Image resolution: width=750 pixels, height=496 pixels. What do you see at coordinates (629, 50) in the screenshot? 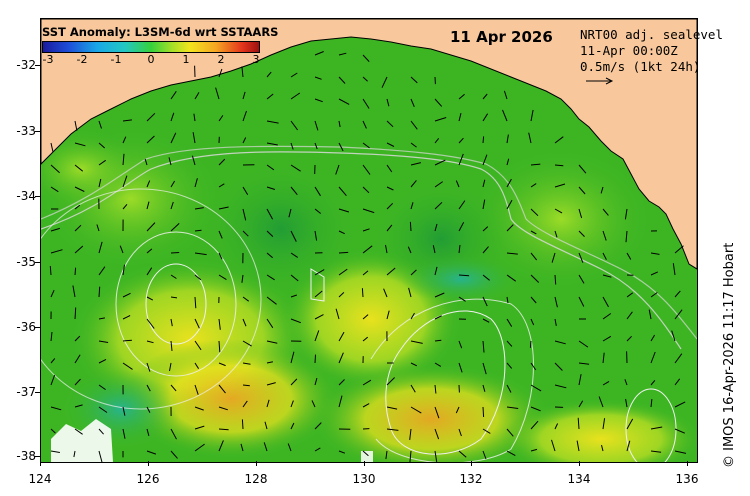
I see `current-info-line: 11-Apr 00:00Z` at bounding box center [629, 50].